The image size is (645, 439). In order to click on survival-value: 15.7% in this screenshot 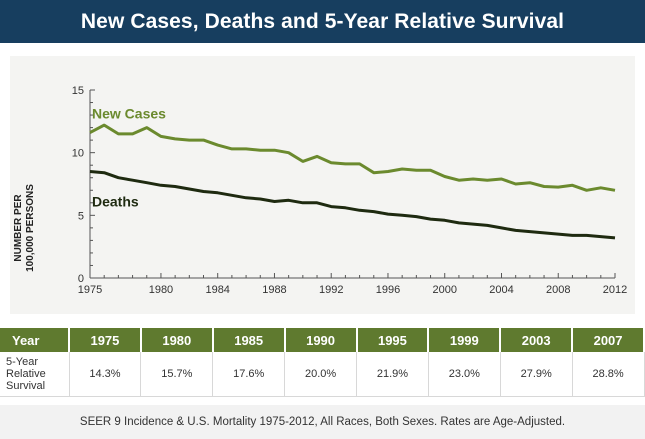, I will do `click(177, 374)`.